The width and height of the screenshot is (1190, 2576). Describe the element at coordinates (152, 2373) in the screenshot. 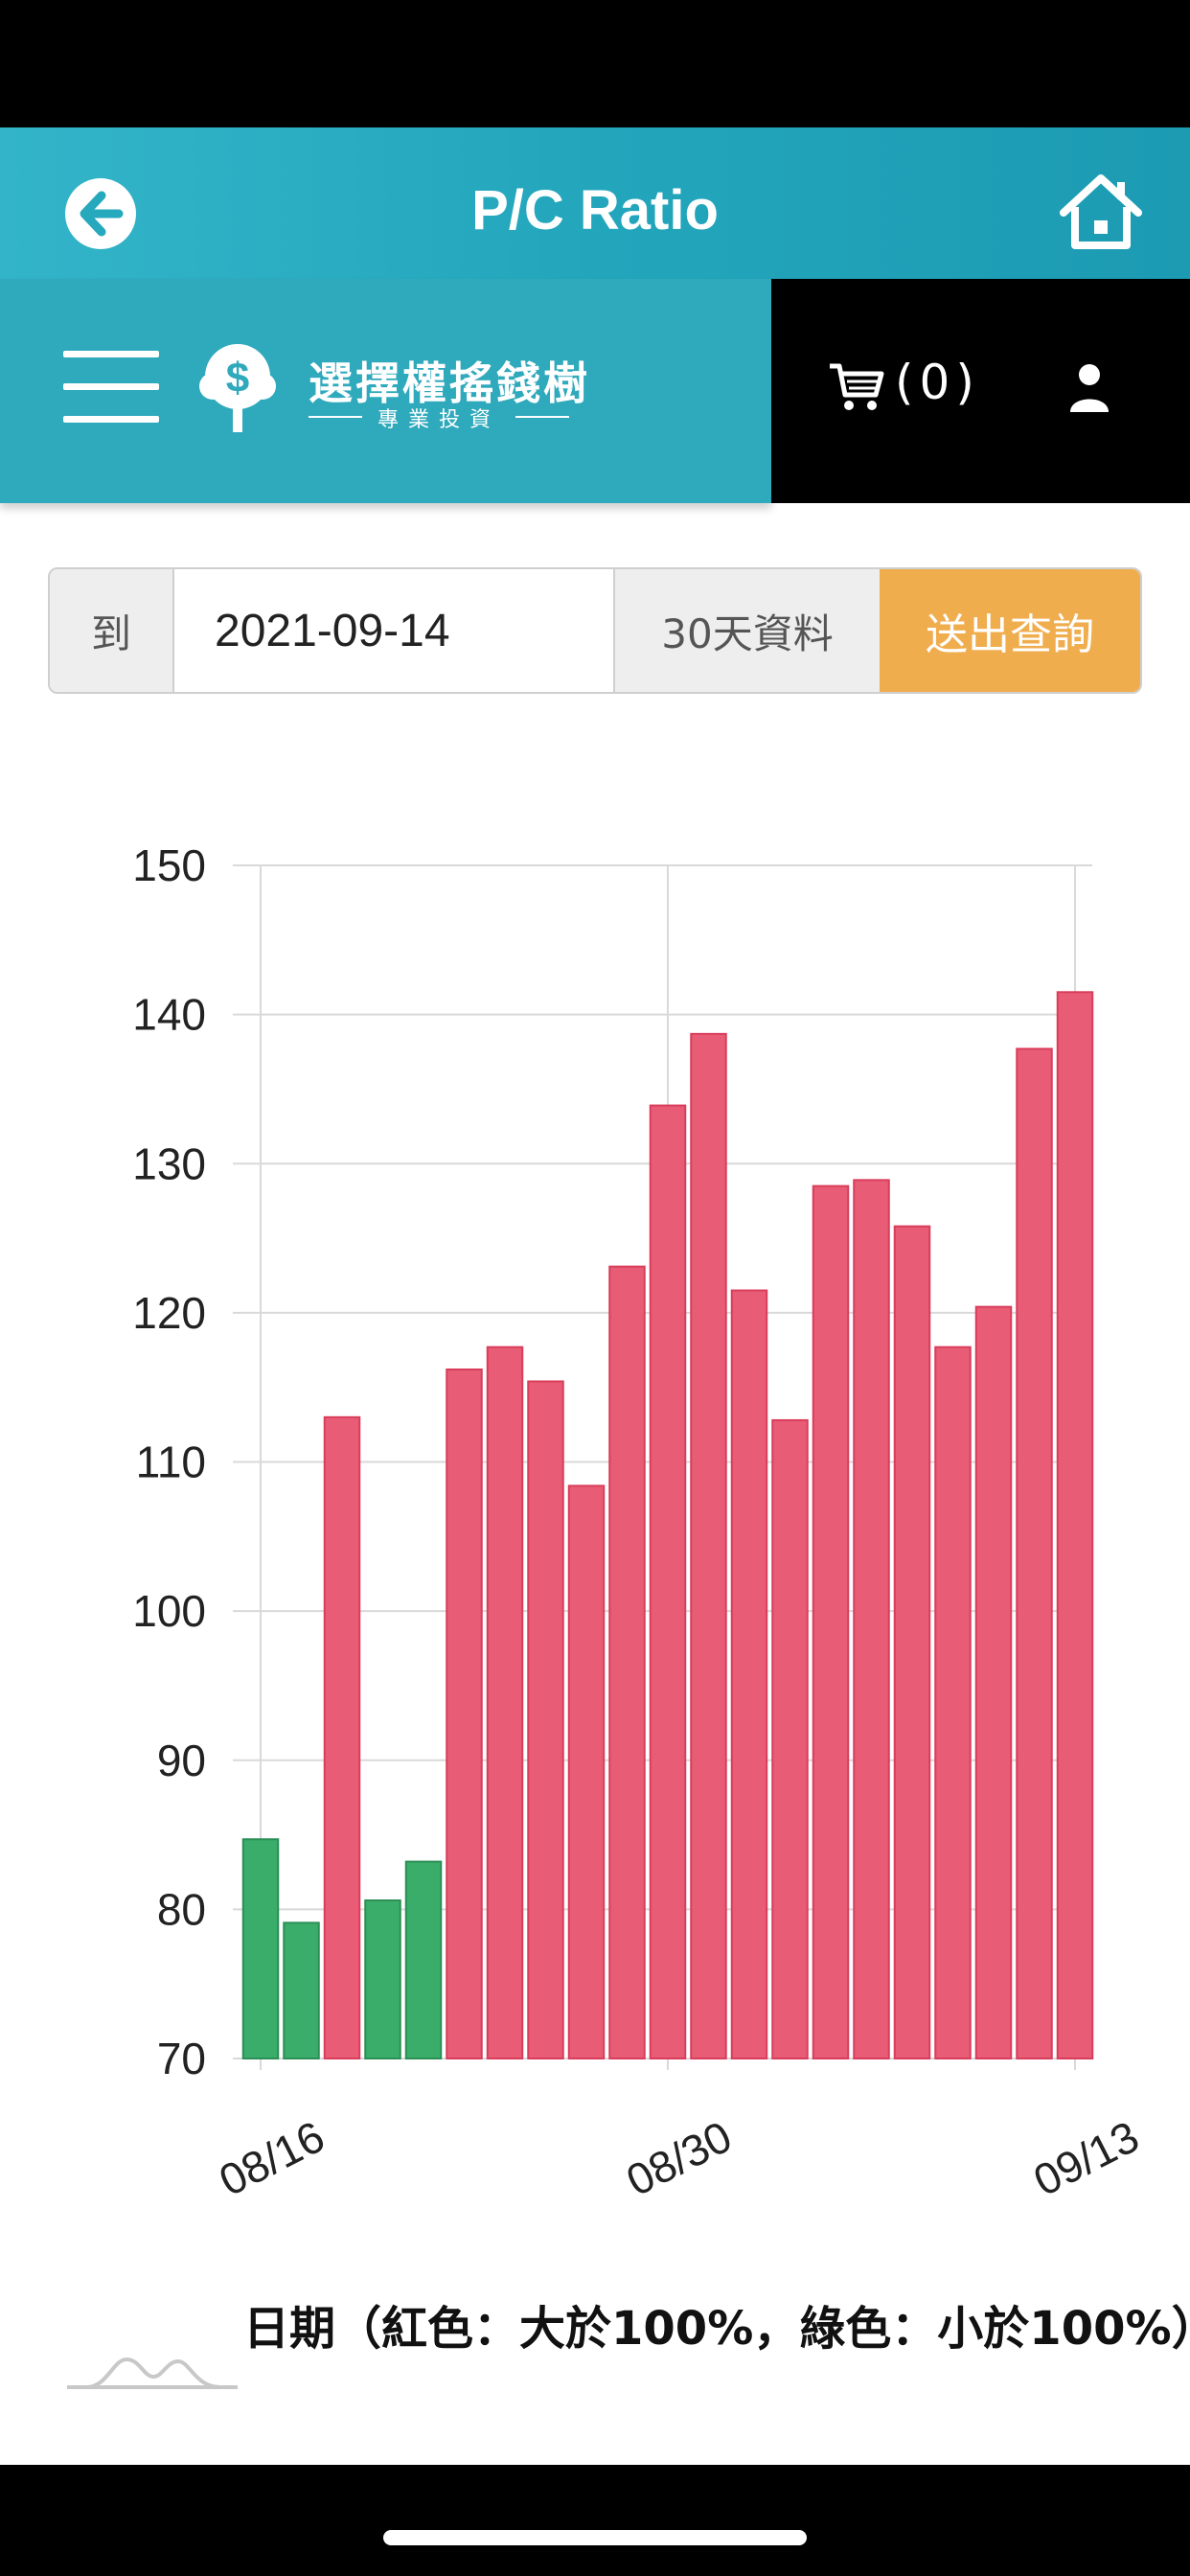

I see `legend-swatch-icon` at that location.